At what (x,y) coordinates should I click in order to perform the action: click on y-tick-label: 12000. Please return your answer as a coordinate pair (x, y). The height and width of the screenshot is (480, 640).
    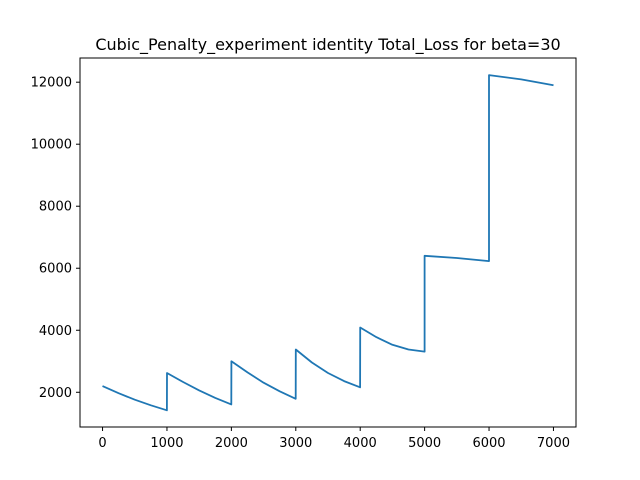
    Looking at the image, I should click on (51, 83).